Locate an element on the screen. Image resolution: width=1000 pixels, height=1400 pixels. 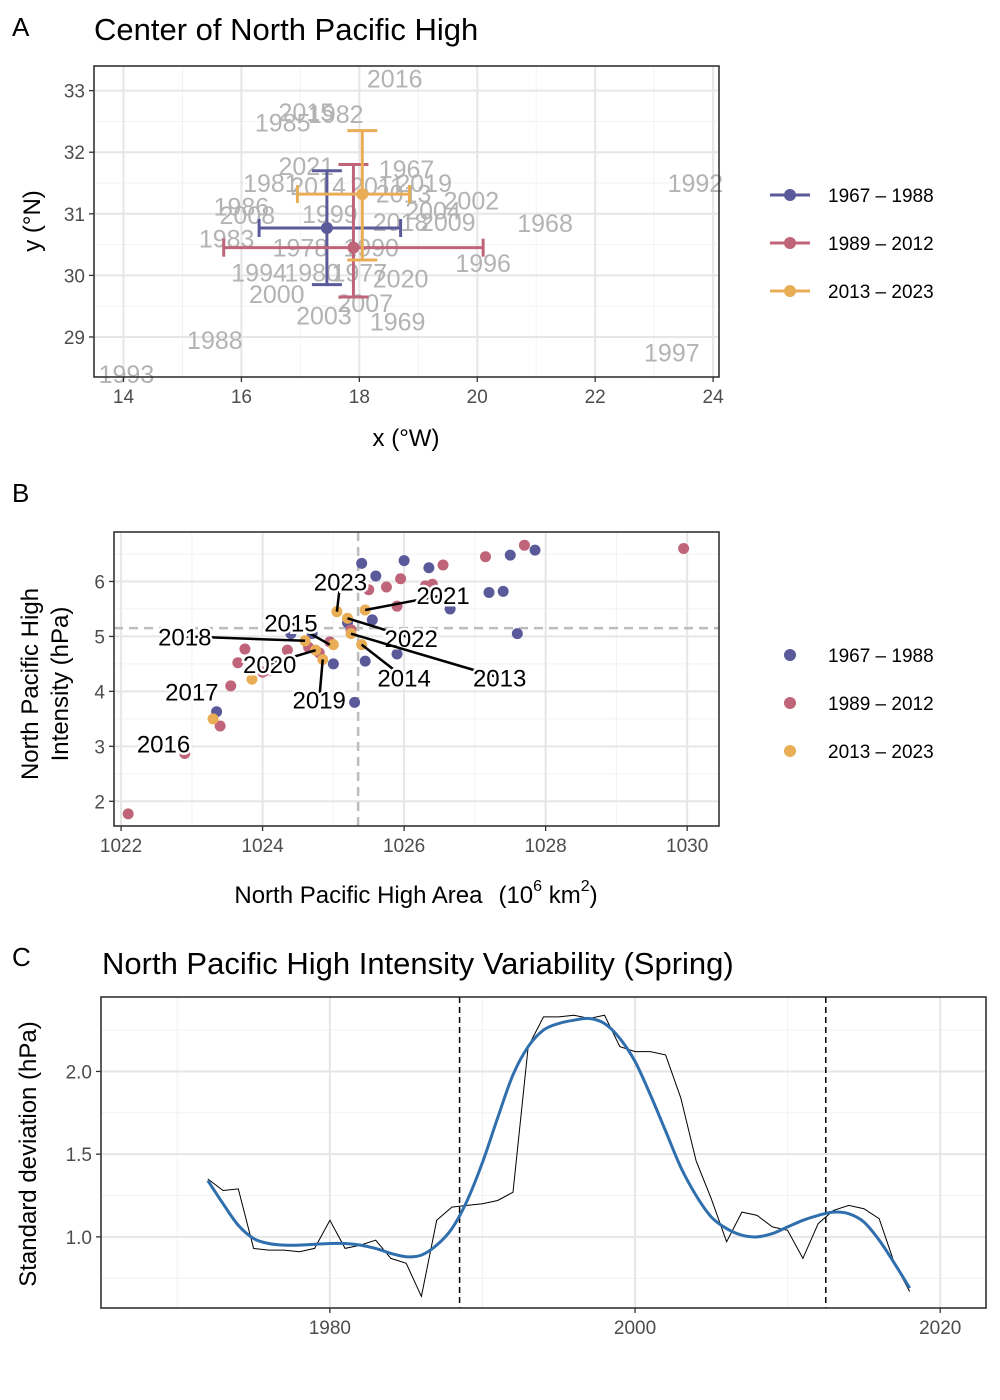
panel-a-title: Center of North Pacific High is located at coordinates (286, 29).